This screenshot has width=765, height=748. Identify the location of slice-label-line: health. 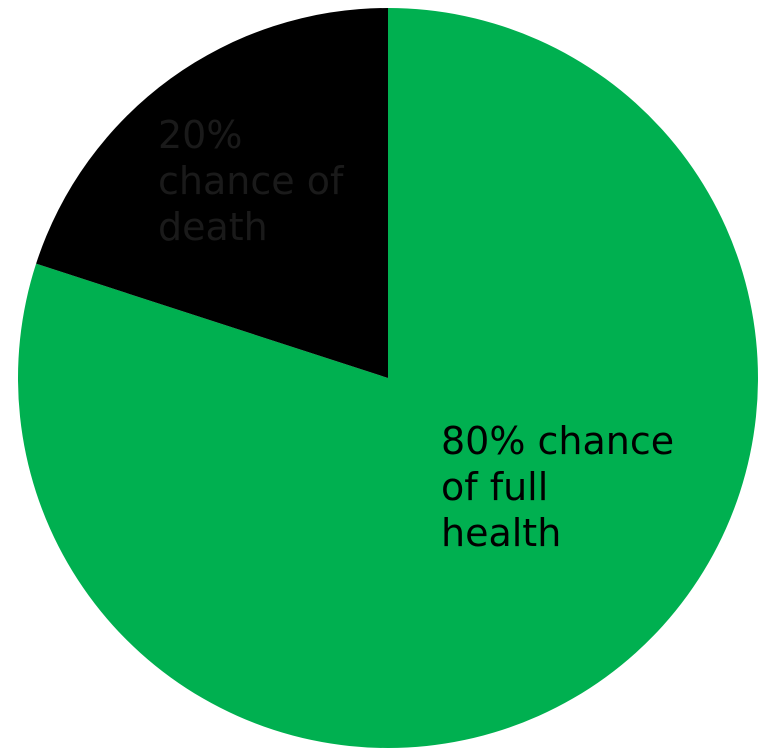
(501, 533).